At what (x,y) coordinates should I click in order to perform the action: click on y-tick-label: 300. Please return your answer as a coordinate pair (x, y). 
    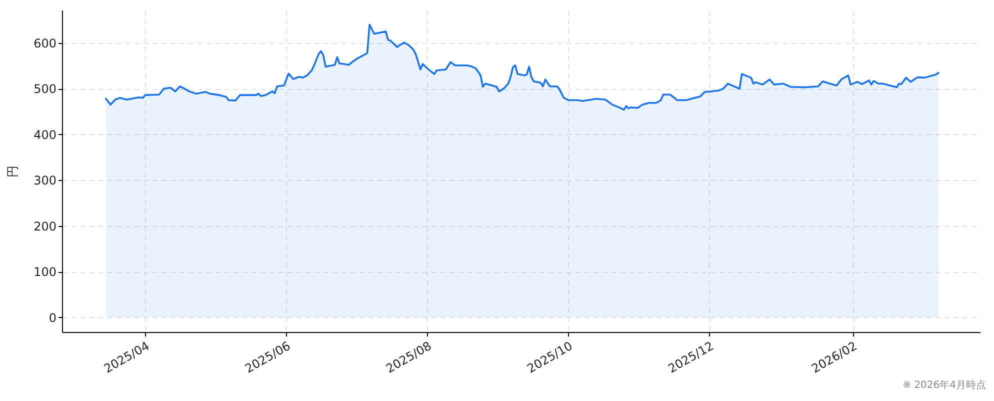
    Looking at the image, I should click on (45, 181).